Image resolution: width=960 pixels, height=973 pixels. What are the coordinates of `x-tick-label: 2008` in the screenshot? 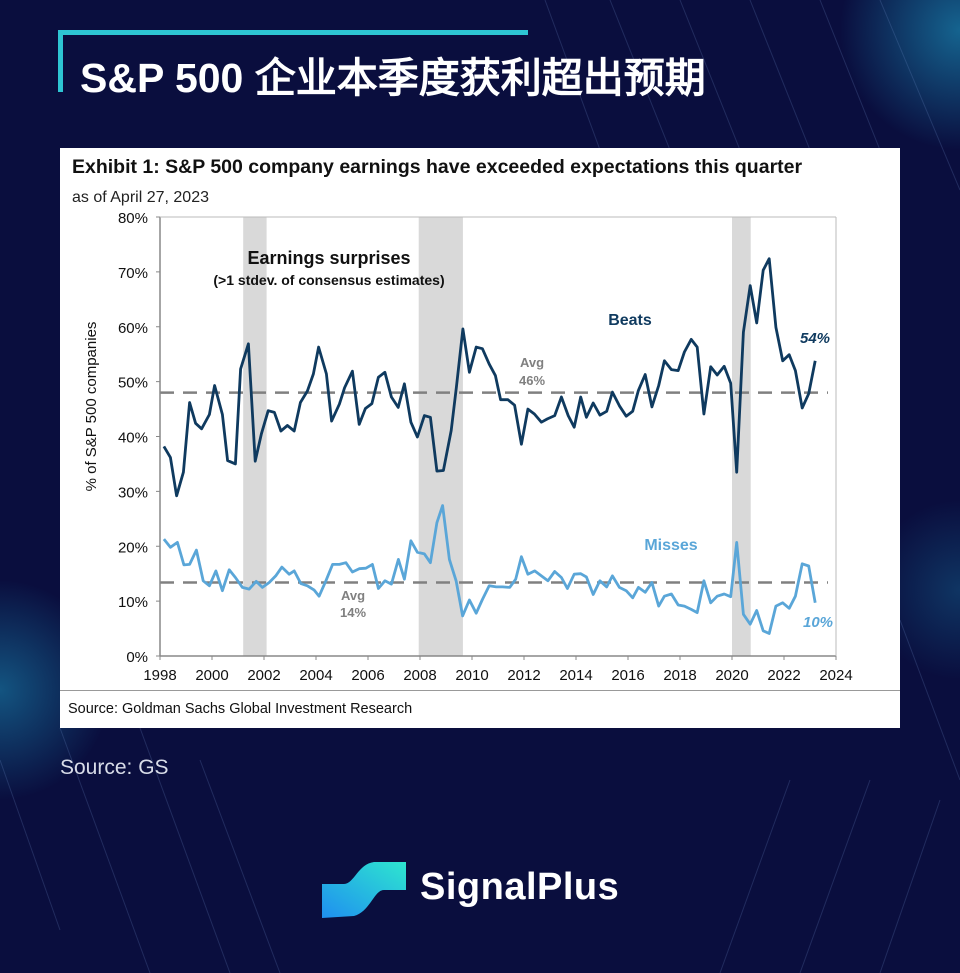 It's located at (419, 675).